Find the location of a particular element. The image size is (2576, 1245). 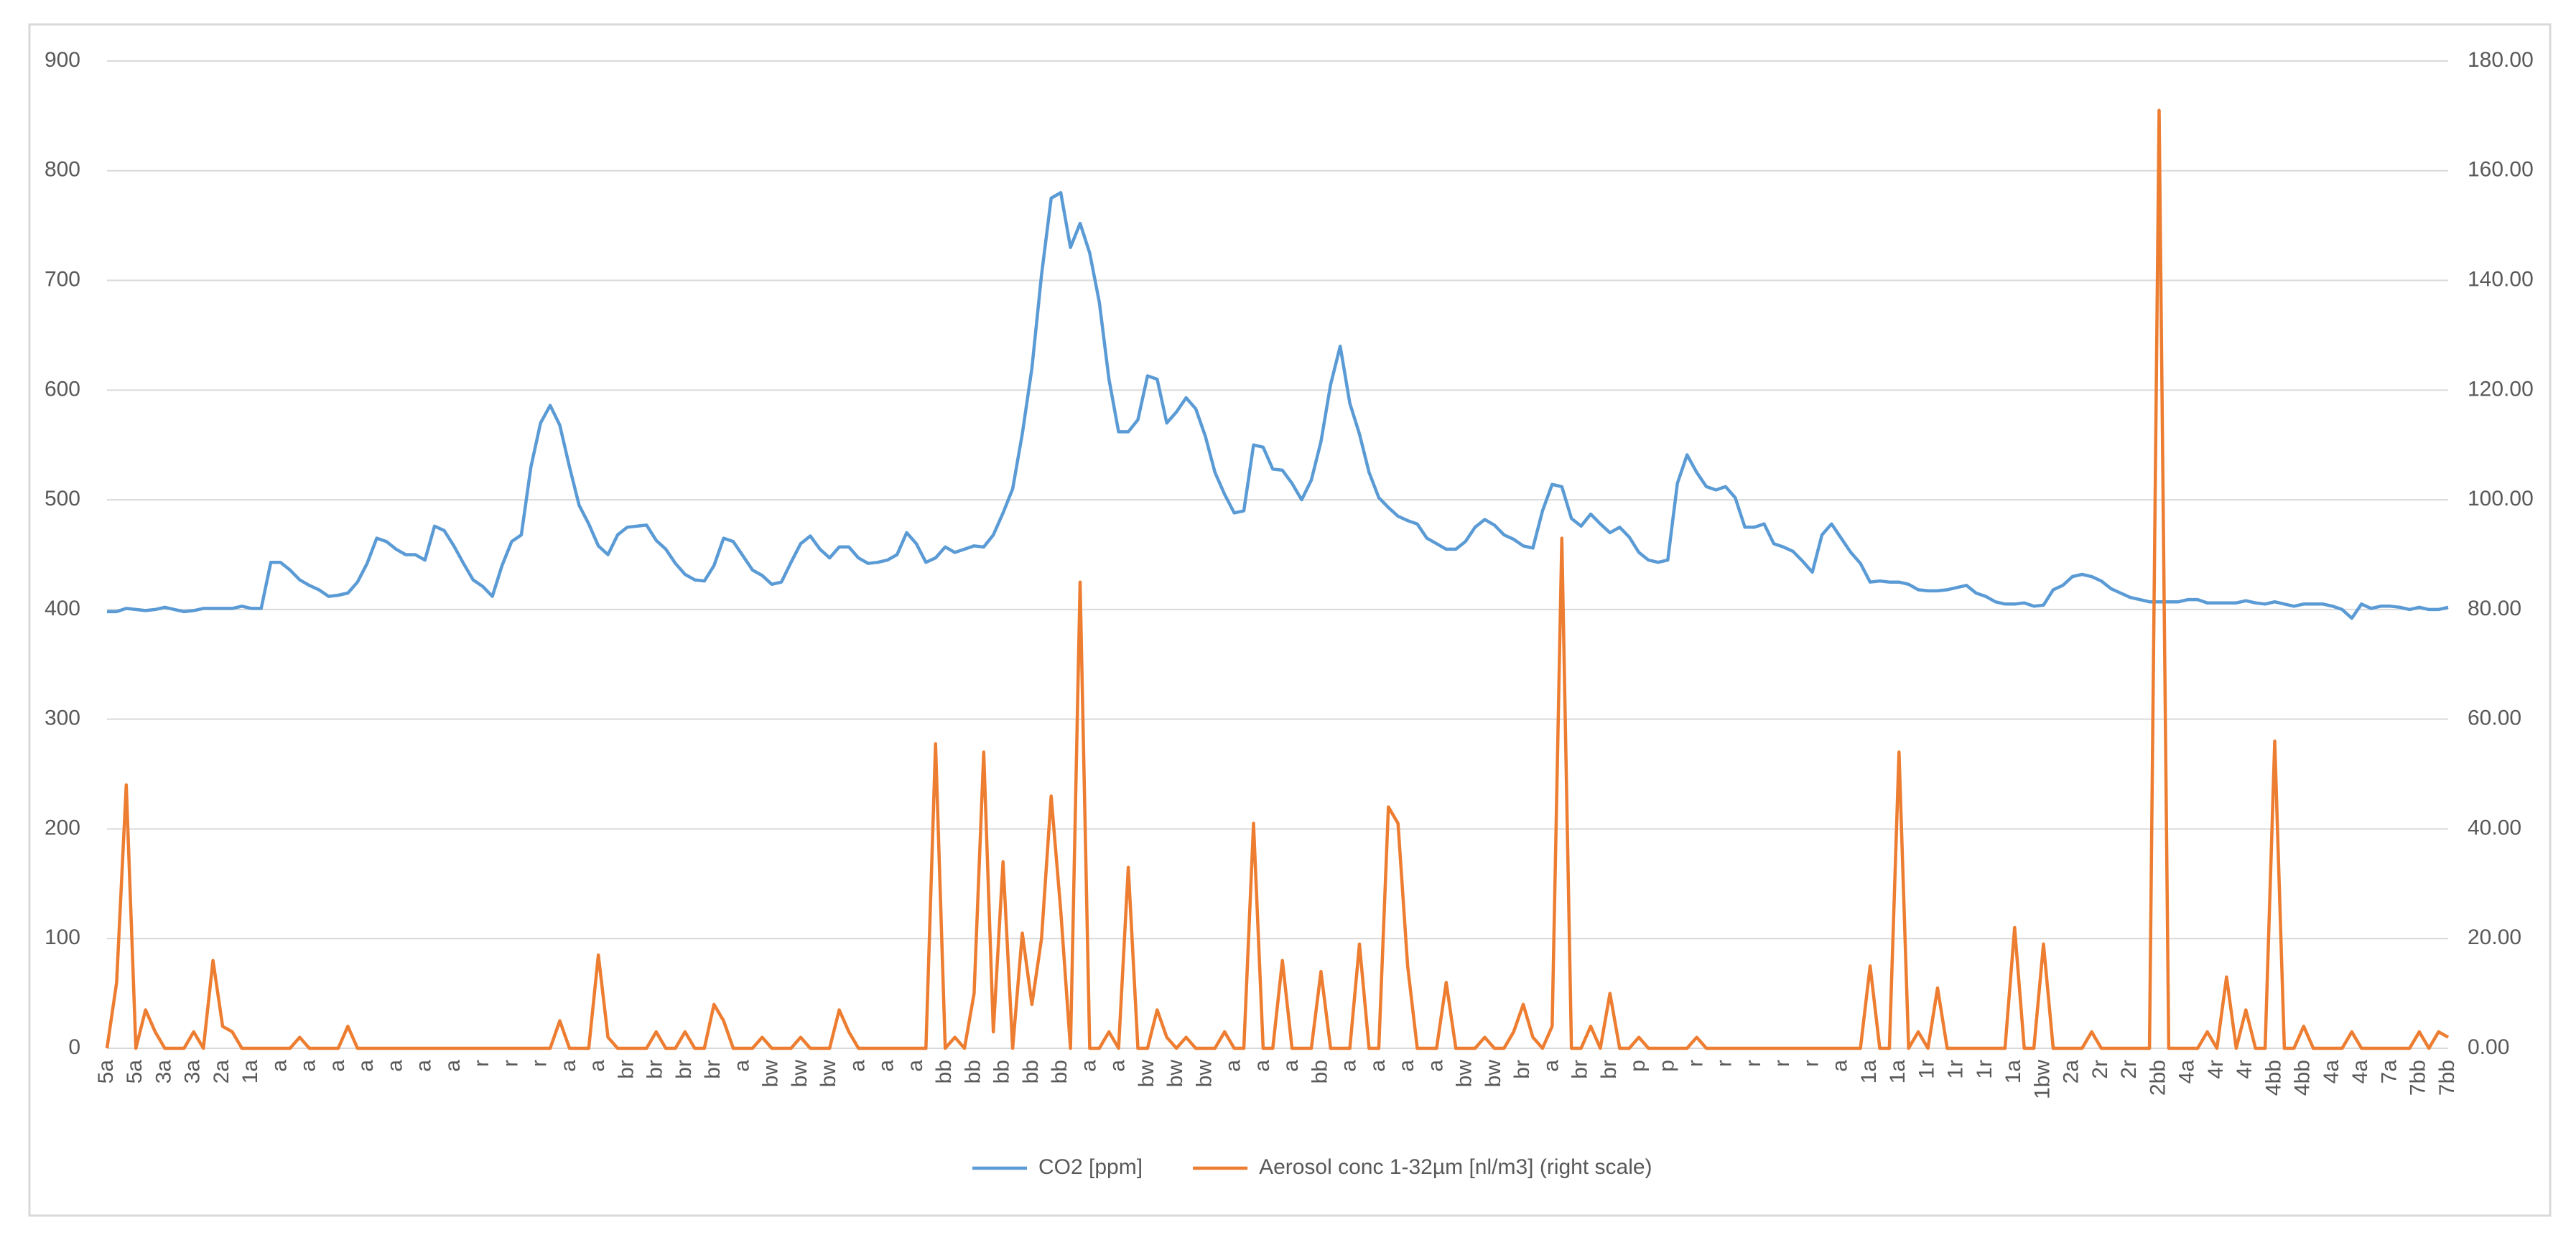

y-tick-label: 400 is located at coordinates (62, 608).